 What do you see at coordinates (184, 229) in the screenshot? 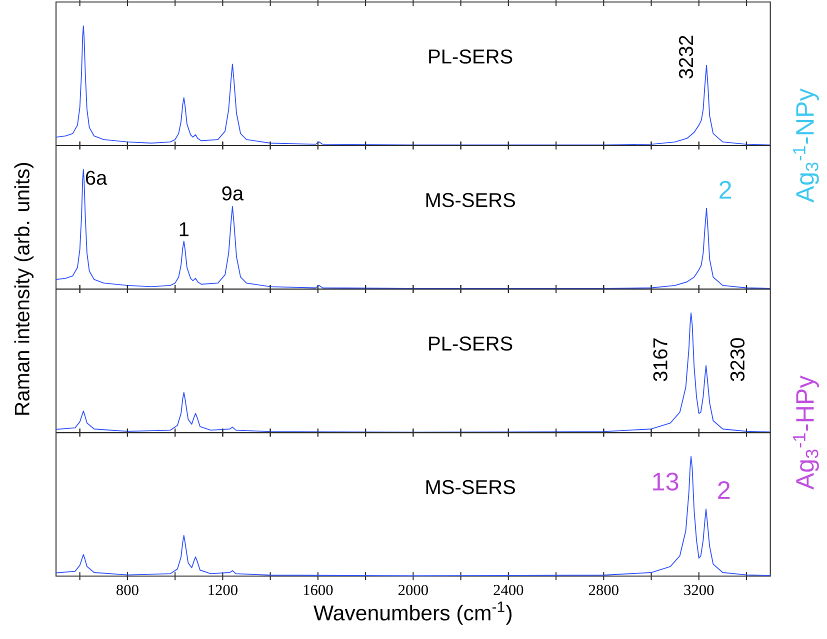
I see `annotation: 1` at bounding box center [184, 229].